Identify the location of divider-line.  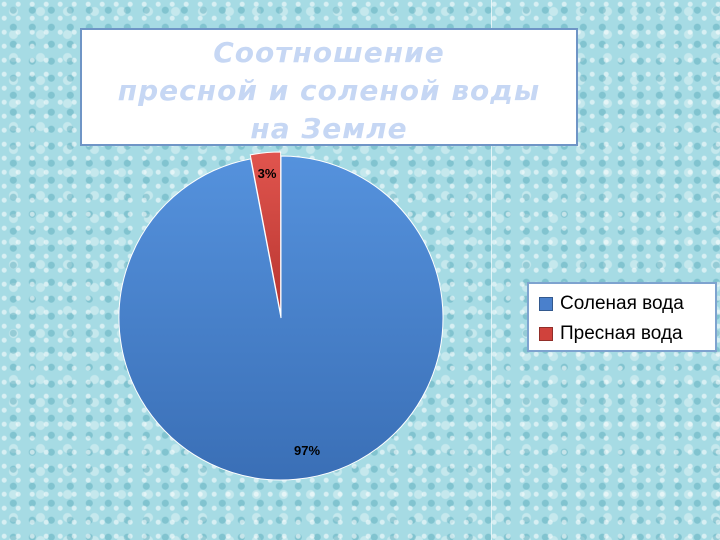
(491, 270).